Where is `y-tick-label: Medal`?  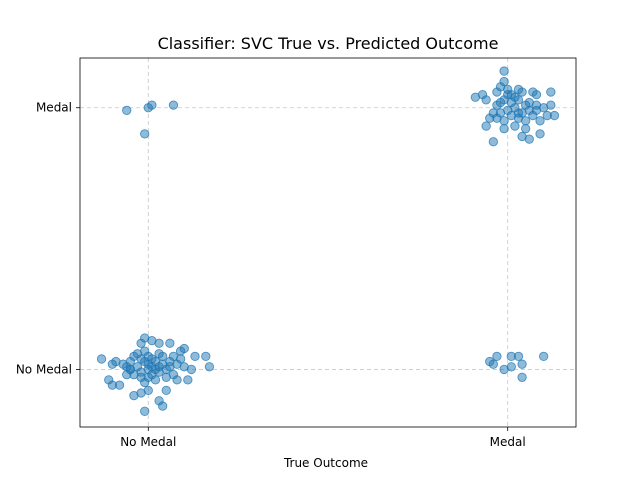 y-tick-label: Medal is located at coordinates (54, 108).